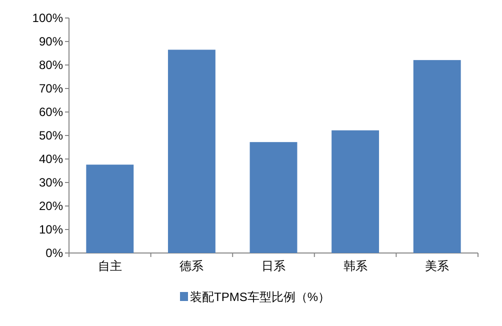  Describe the element at coordinates (51, 135) in the screenshot. I see `y-tick-label: 50%` at that location.